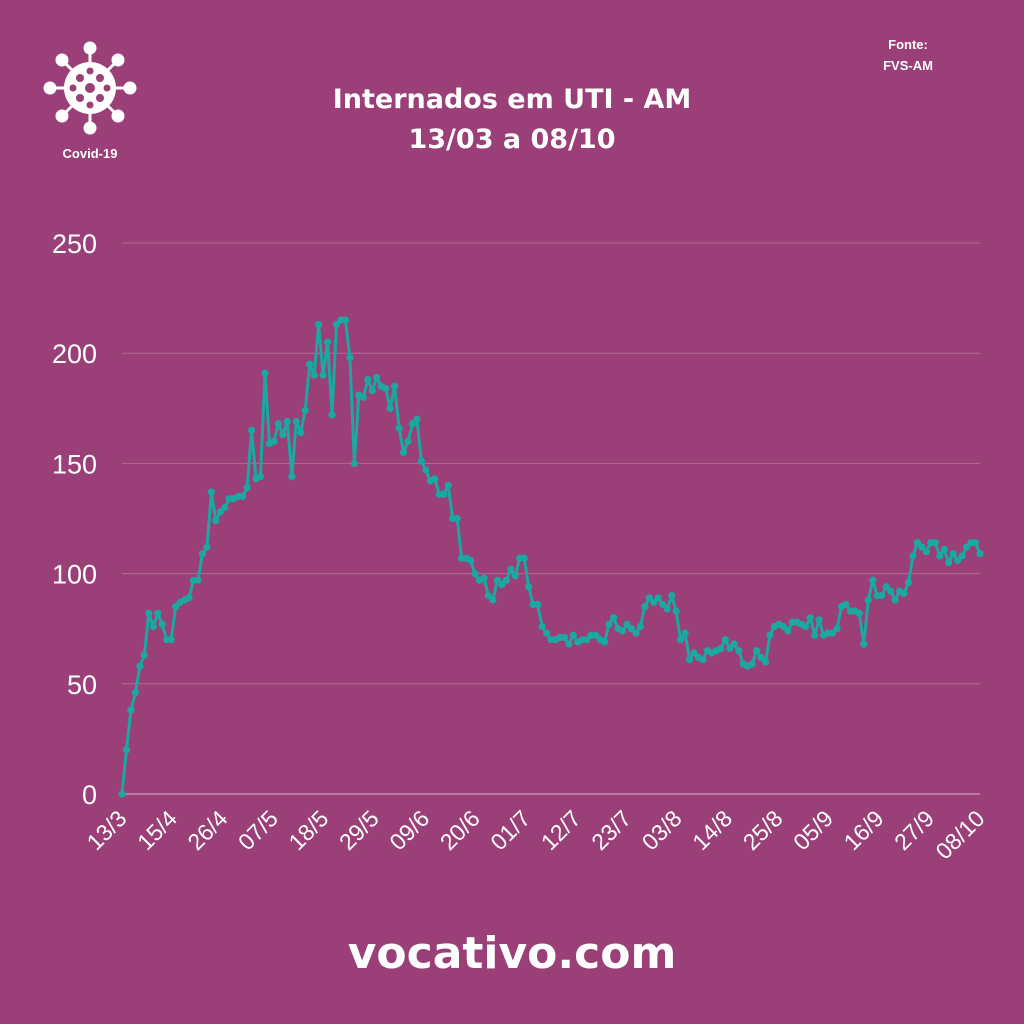  I want to click on chart-subtitle: 13/03 a 08/10, so click(512, 139).